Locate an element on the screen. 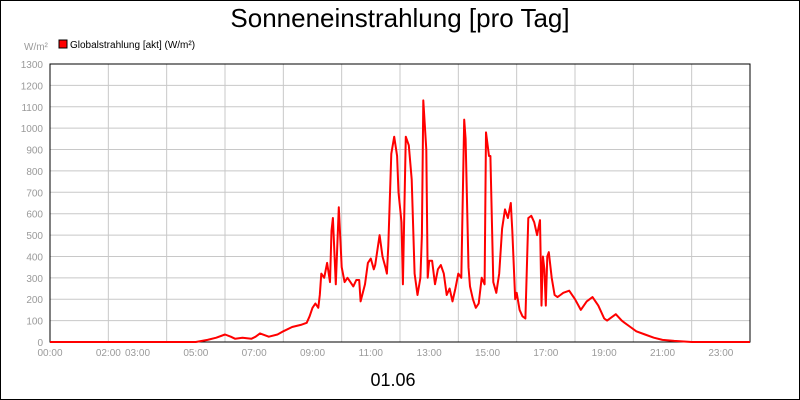 The height and width of the screenshot is (400, 800). x-tick-label: 11:00 is located at coordinates (371, 353).